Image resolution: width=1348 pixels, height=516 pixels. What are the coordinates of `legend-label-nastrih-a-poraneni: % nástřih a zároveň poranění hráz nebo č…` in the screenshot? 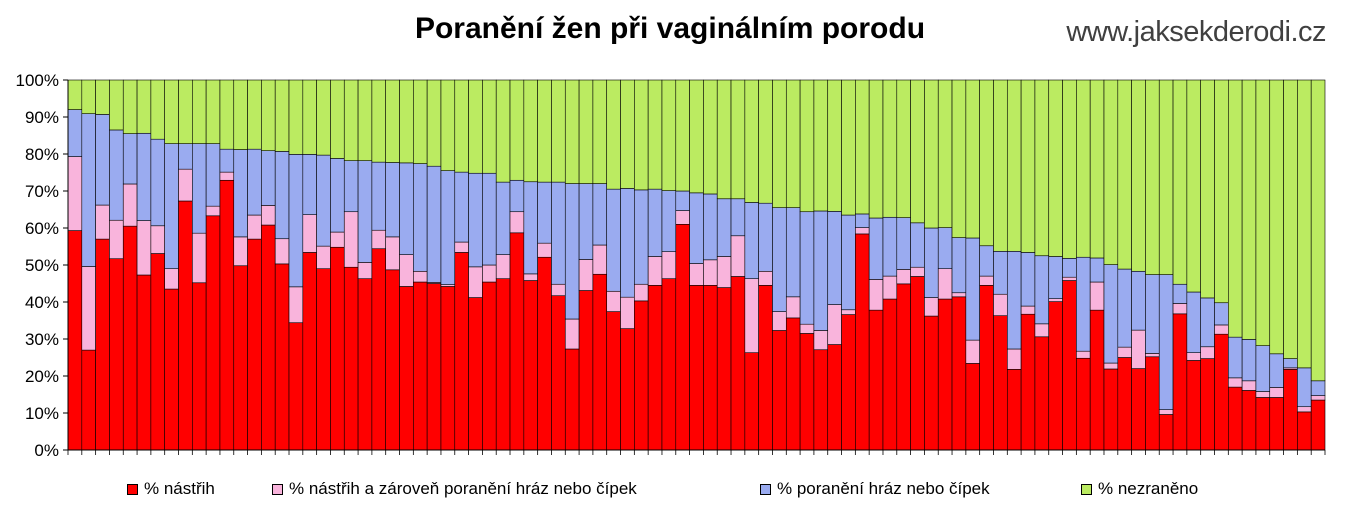 It's located at (463, 488).